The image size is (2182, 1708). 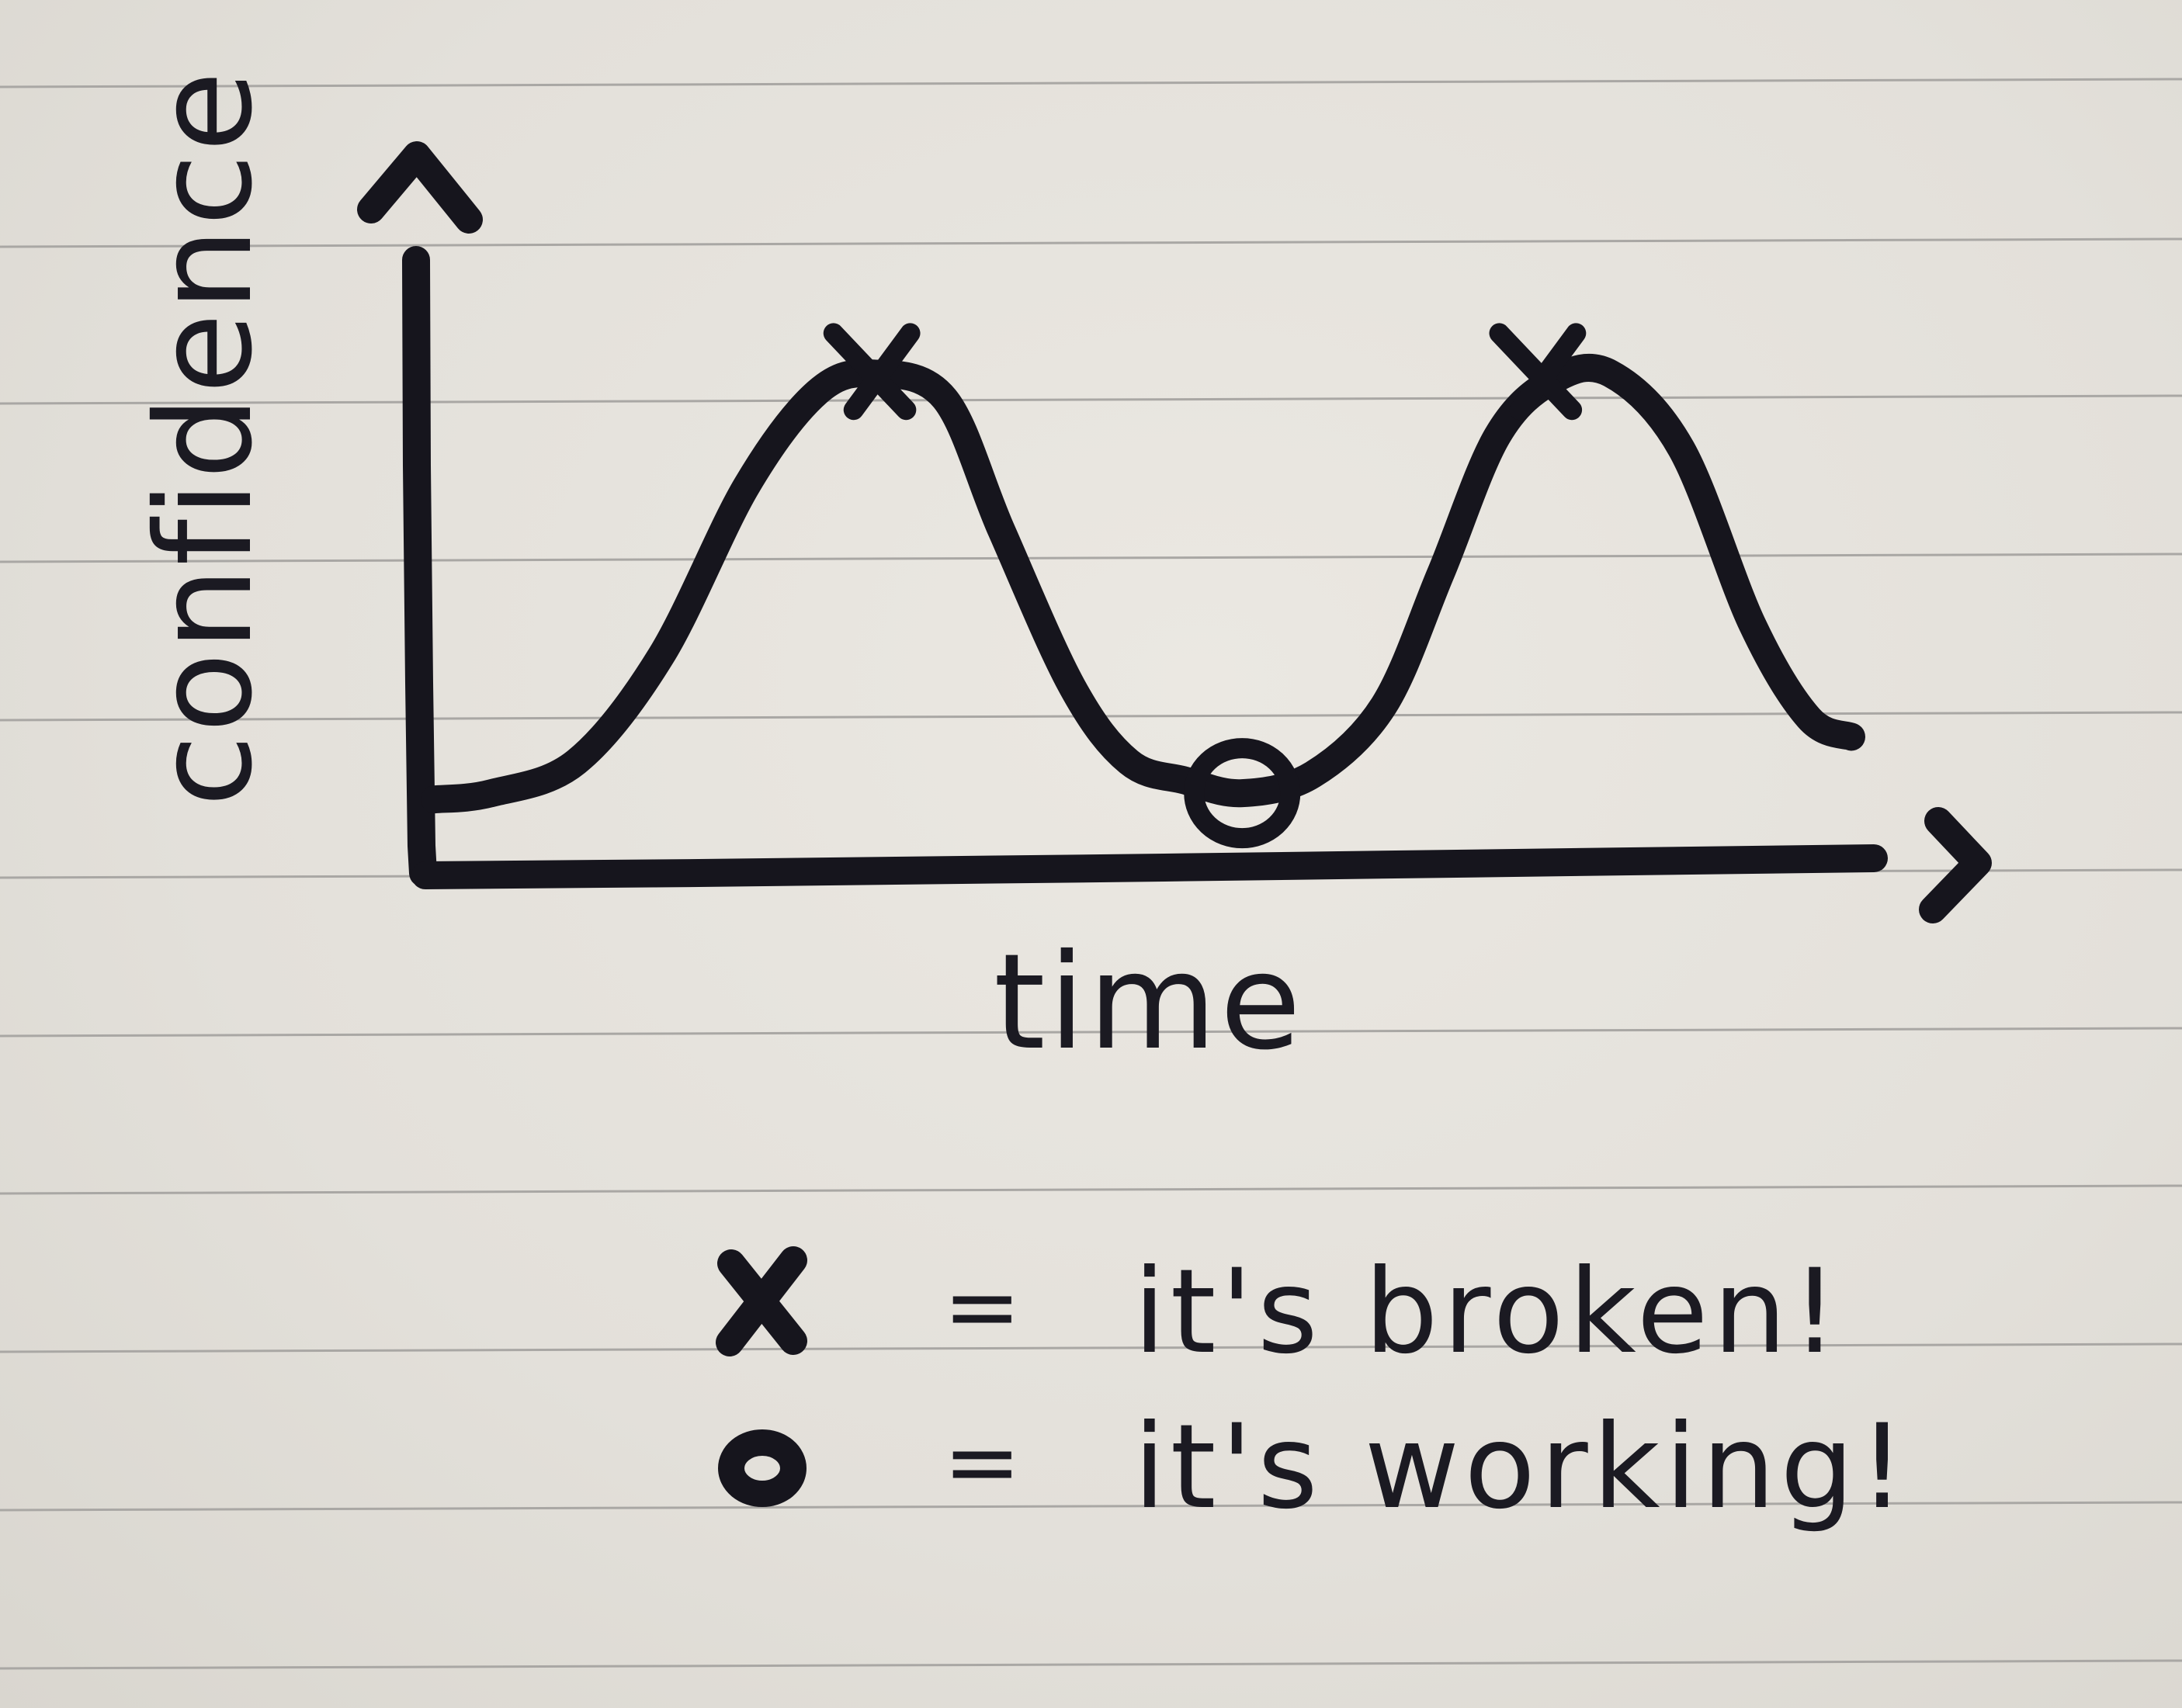 What do you see at coordinates (420, 187) in the screenshot?
I see `y-axis-arrowhead` at bounding box center [420, 187].